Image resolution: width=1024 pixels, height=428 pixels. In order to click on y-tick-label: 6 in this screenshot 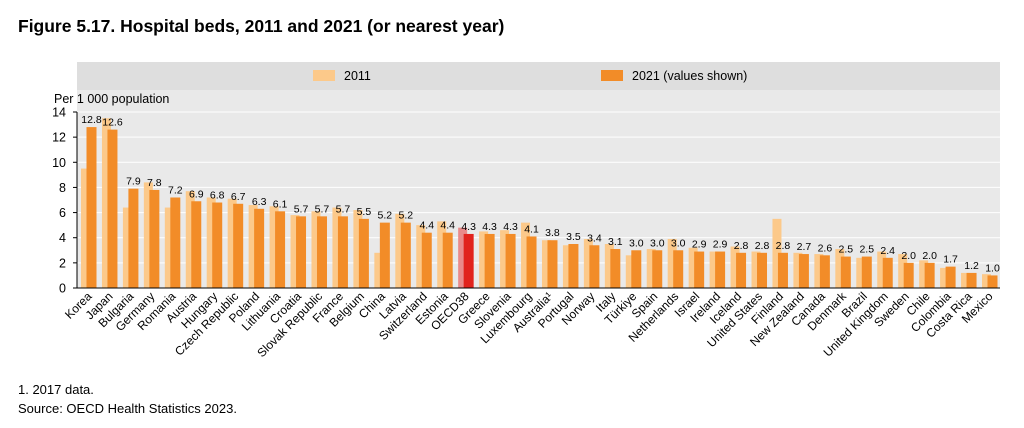, I will do `click(62, 213)`.